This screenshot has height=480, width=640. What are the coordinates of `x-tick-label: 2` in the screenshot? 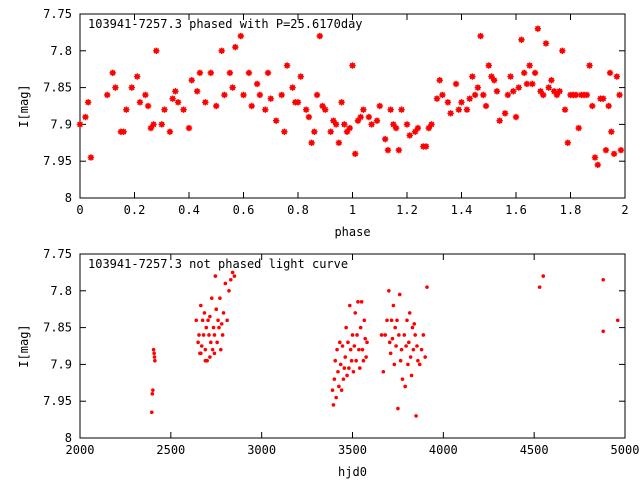 It's located at (624, 210).